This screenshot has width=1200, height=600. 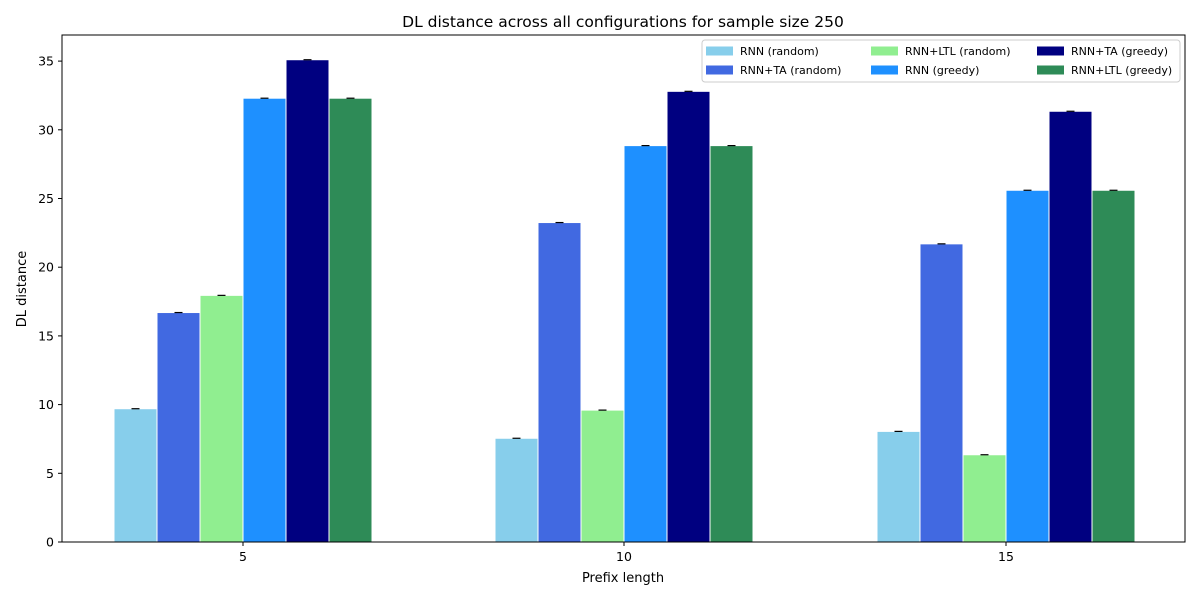 What do you see at coordinates (46, 335) in the screenshot?
I see `y-tick-label: 15` at bounding box center [46, 335].